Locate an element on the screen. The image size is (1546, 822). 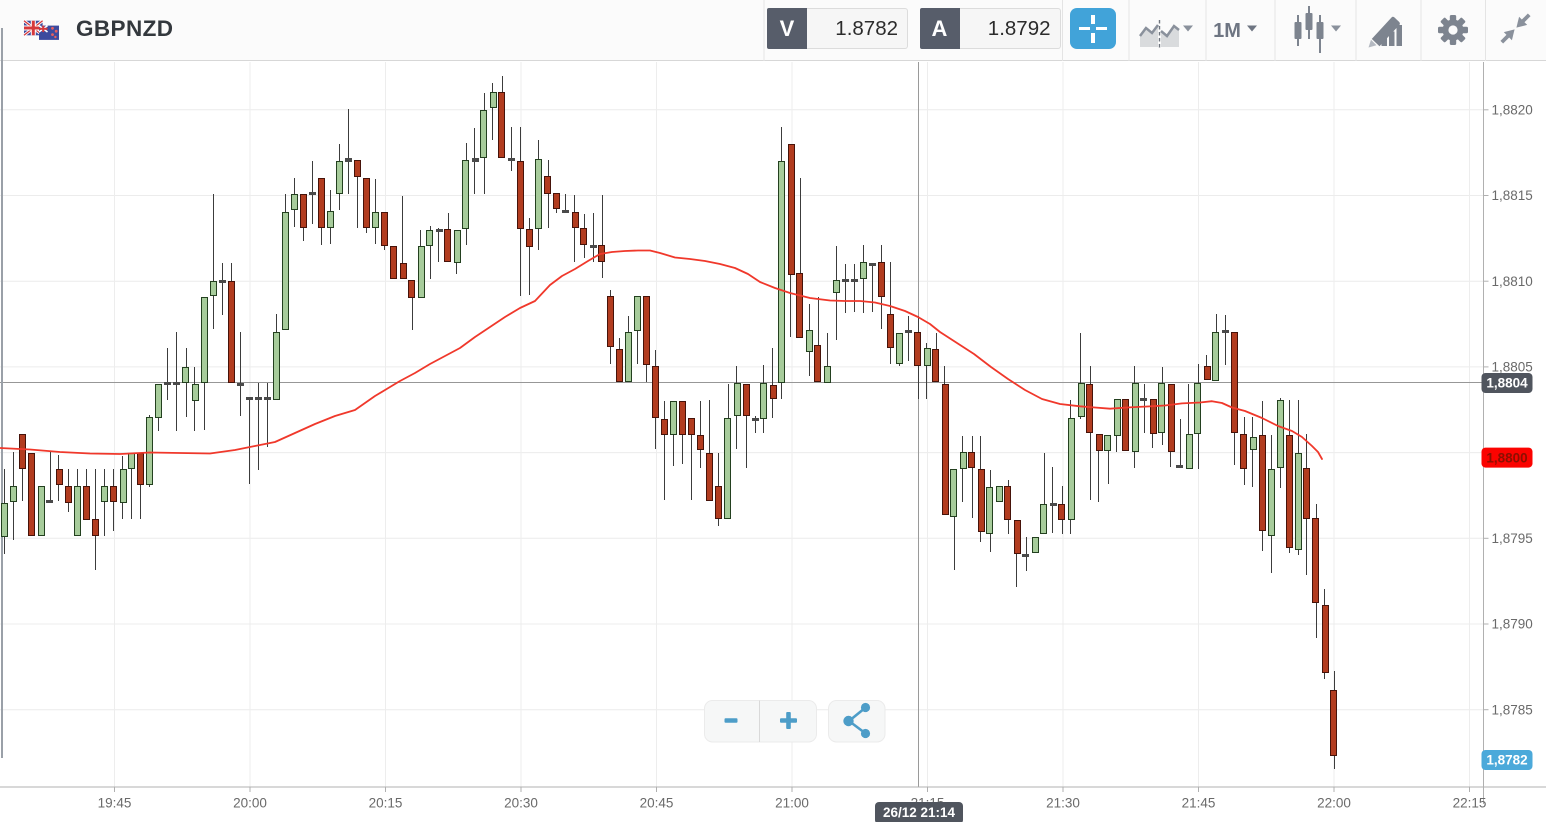
svg-text: 21:45 is located at coordinates (1199, 803).